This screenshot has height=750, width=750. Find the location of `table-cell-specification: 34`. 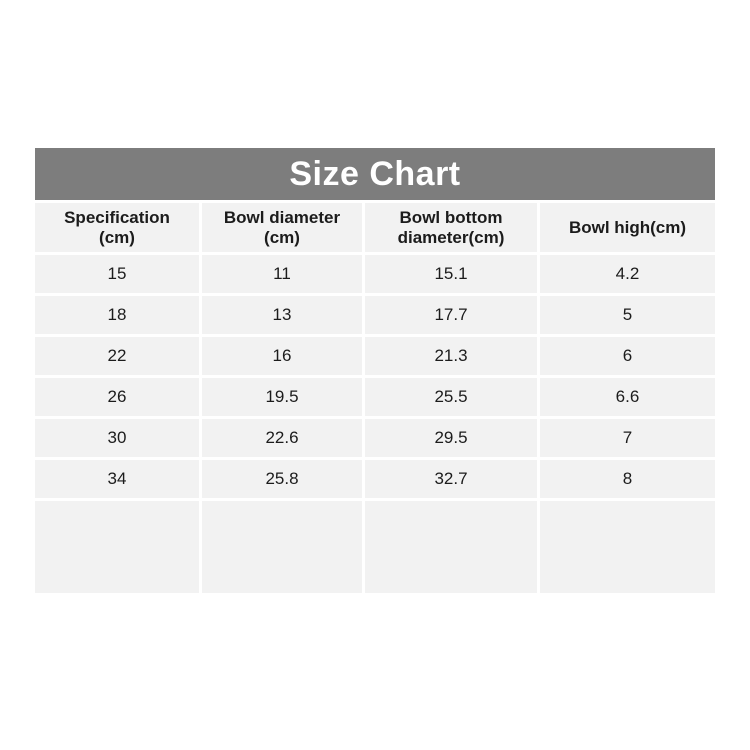

table-cell-specification: 34 is located at coordinates (117, 479).